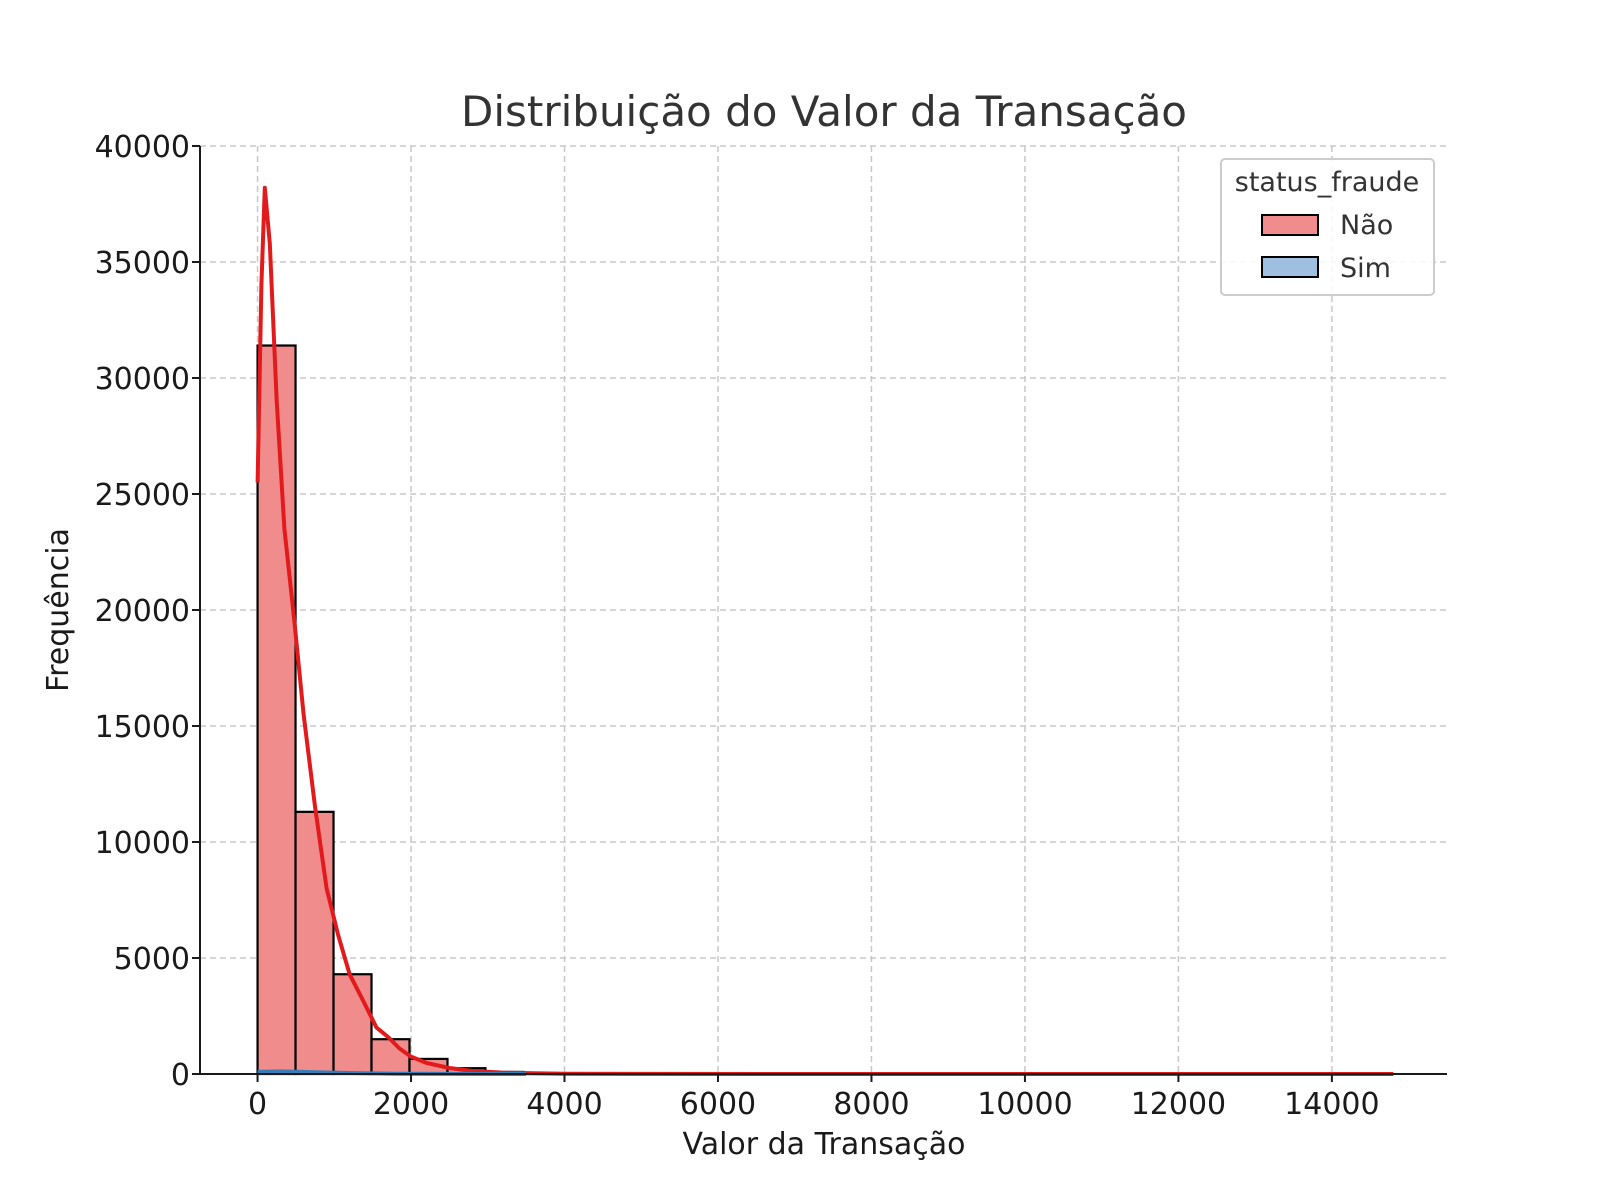 The image size is (1600, 1200). I want to click on legend-label-nao: Não, so click(1366, 225).